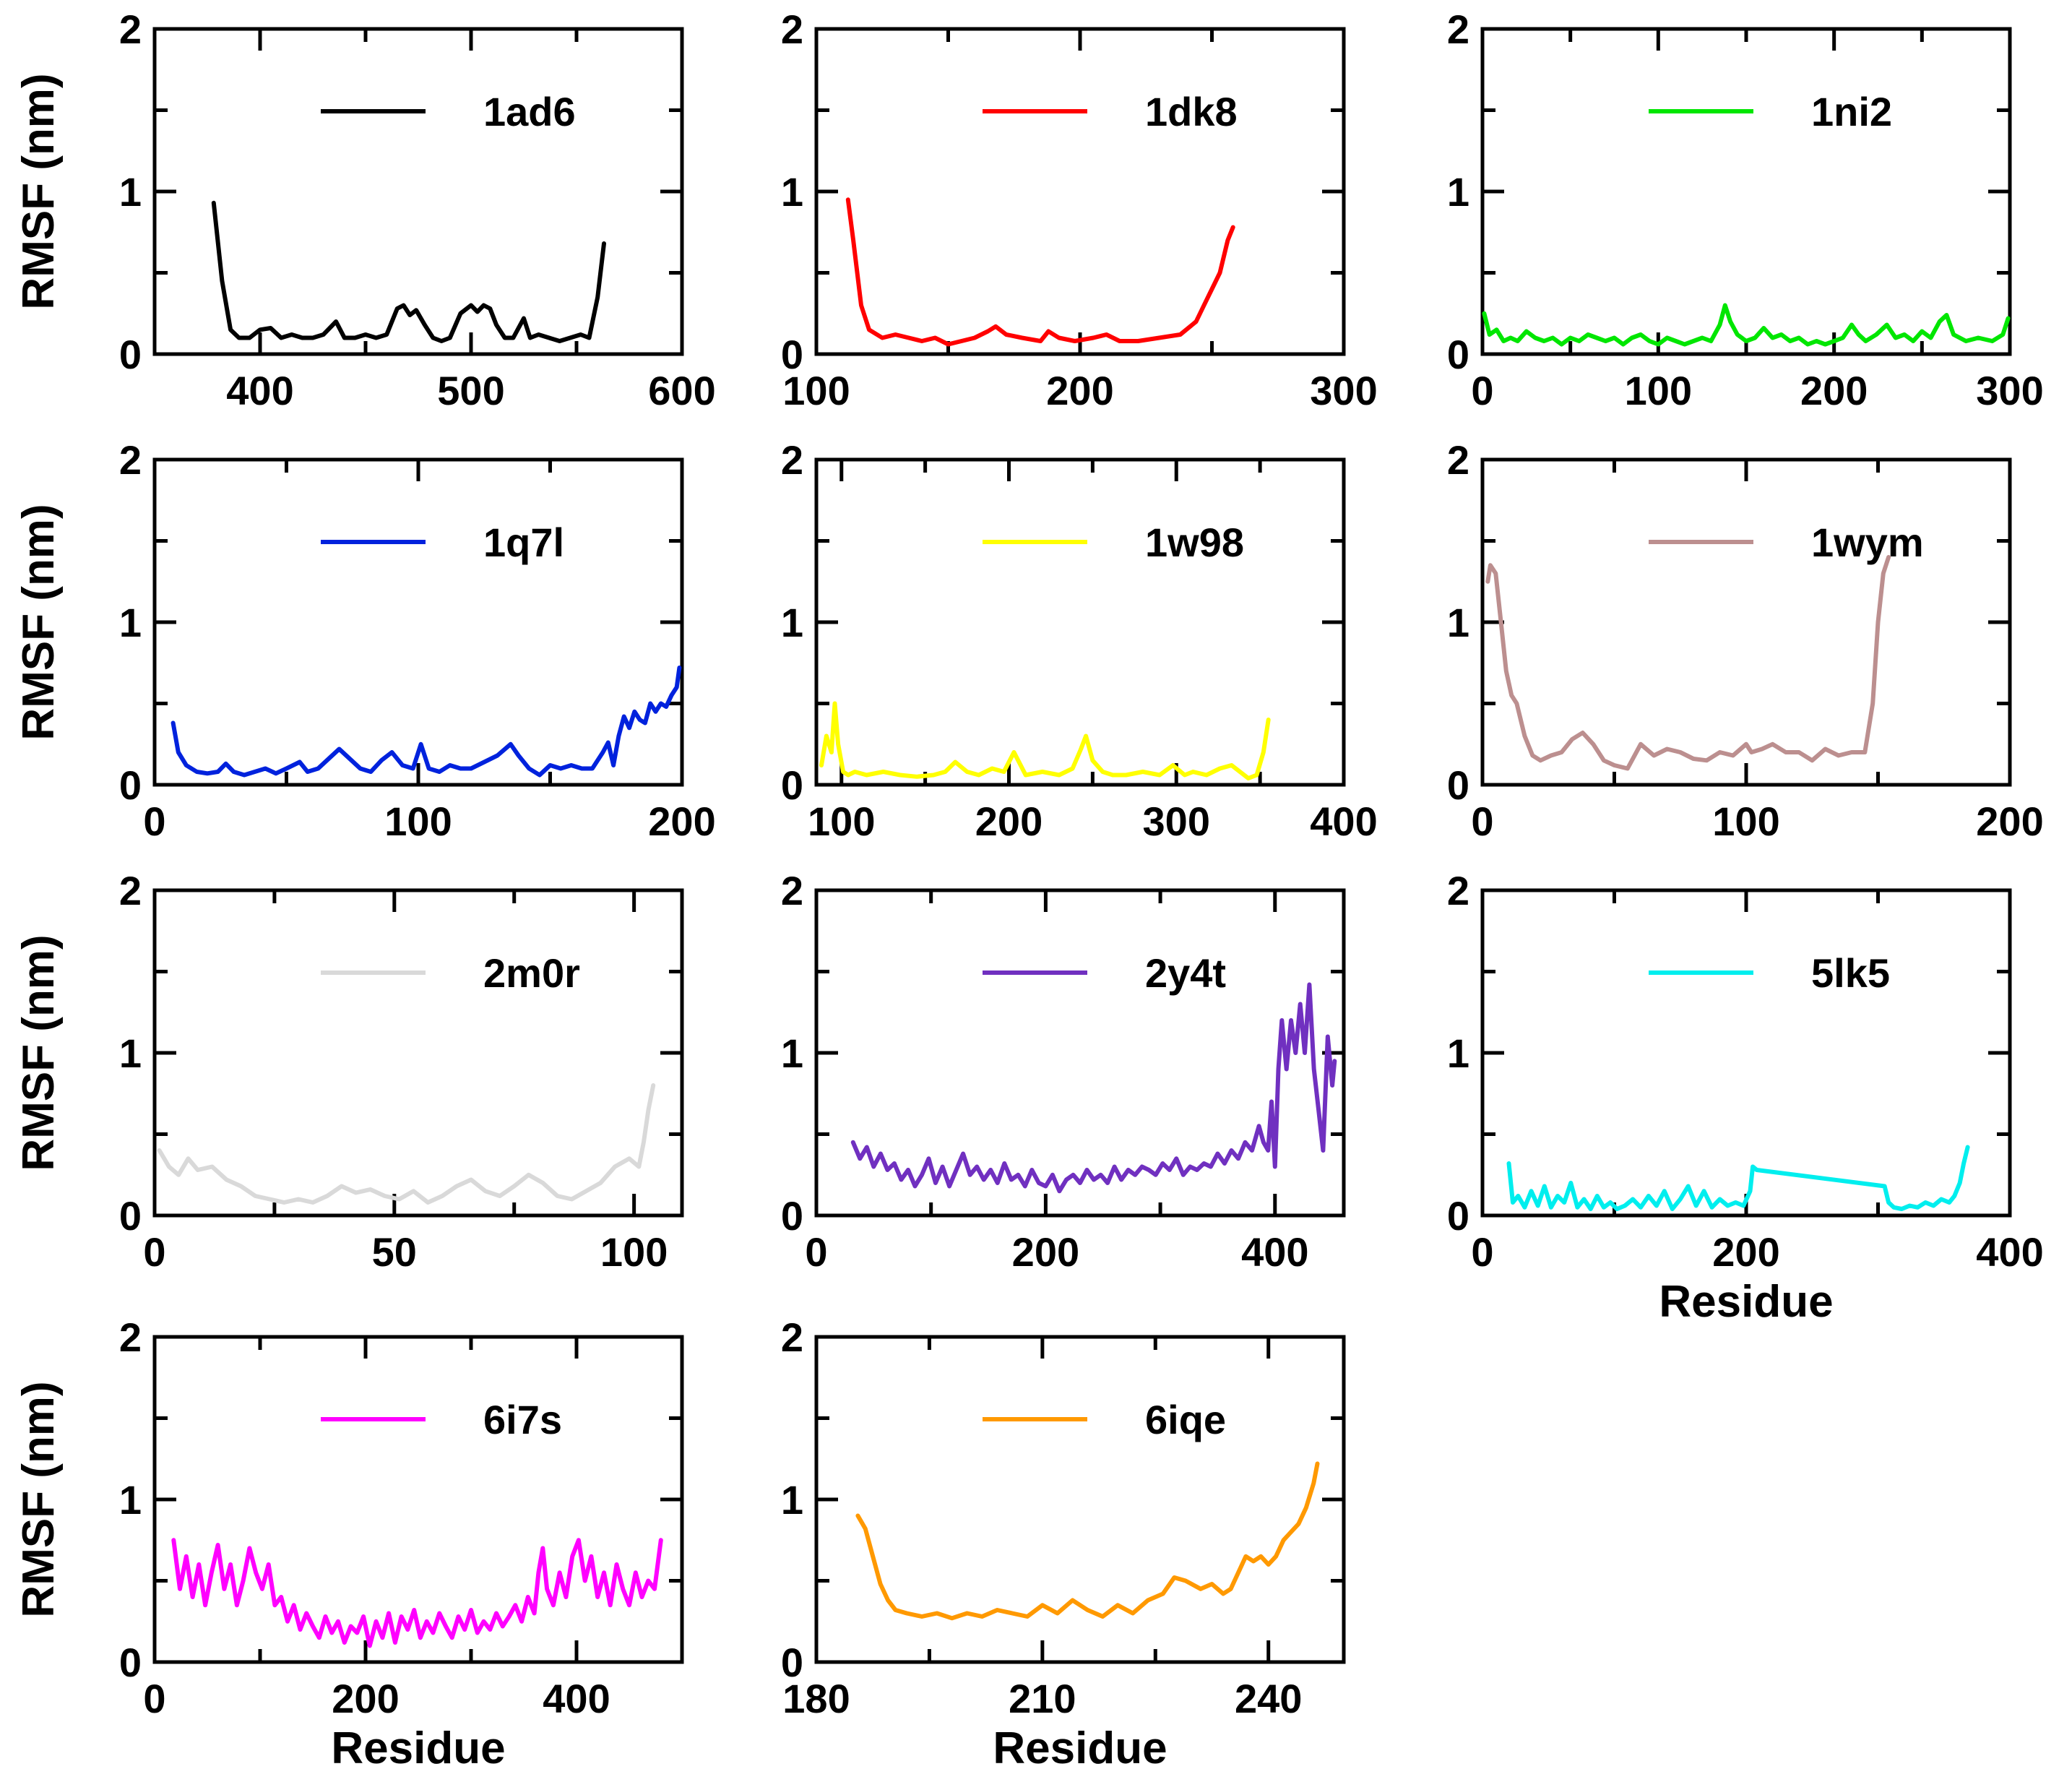 This screenshot has height=1769, width=2072. Describe the element at coordinates (394, 1252) in the screenshot. I see `x-tick-label: 50` at that location.